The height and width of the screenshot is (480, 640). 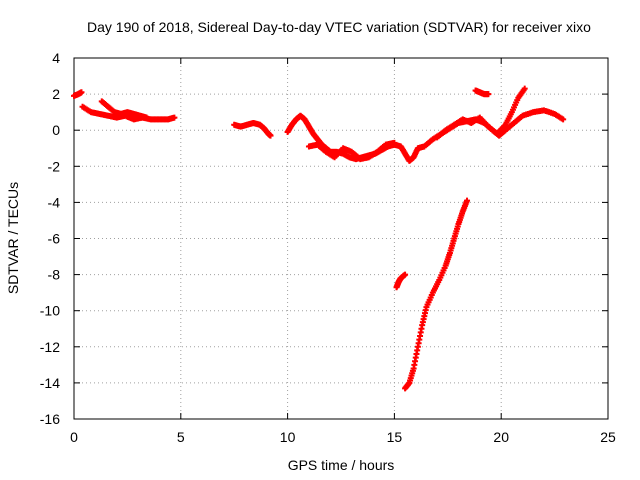 What do you see at coordinates (50, 311) in the screenshot?
I see `y-tick-label: -10` at bounding box center [50, 311].